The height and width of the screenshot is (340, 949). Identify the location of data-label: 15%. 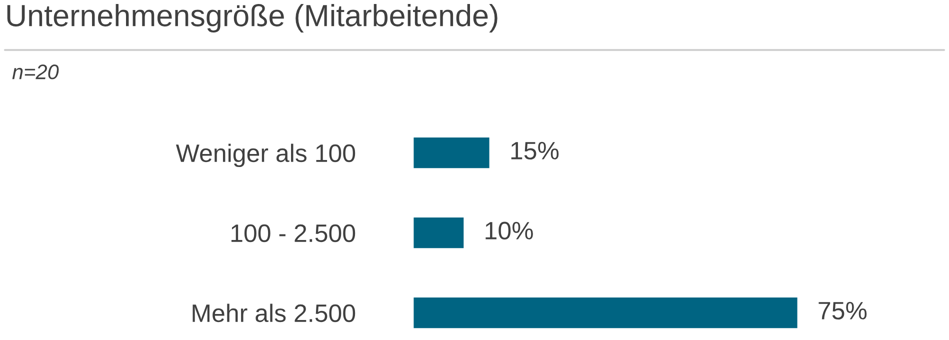
(535, 151).